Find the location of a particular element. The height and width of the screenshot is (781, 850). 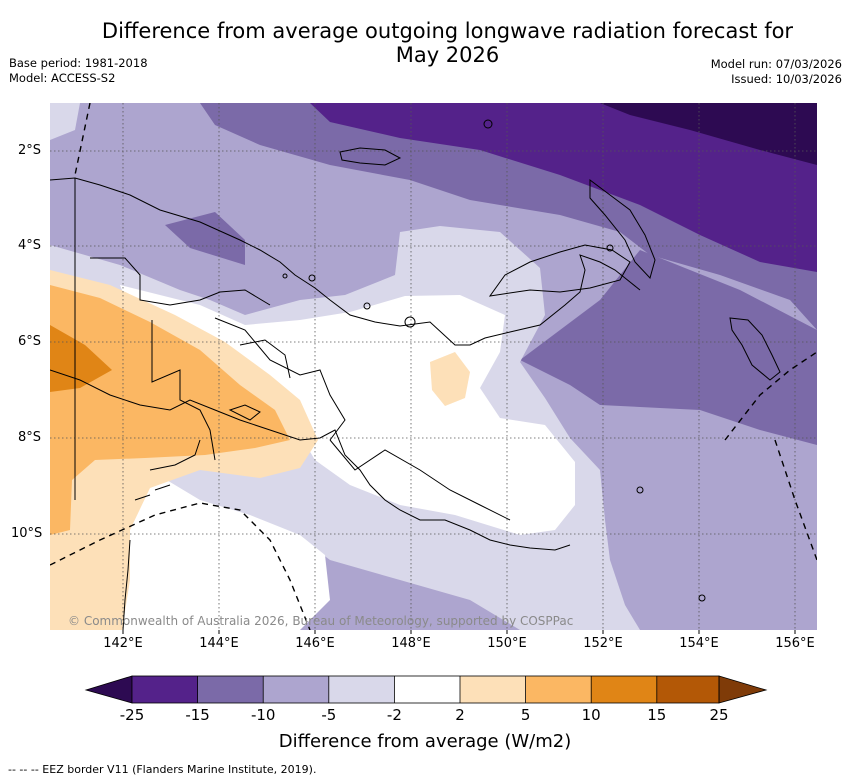

lat-label-6s: 6°S is located at coordinates (30, 341).